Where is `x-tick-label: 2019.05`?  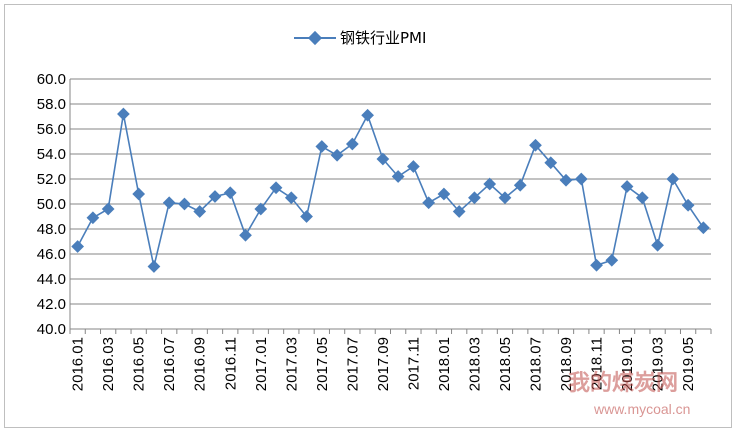 x-tick-label: 2019.05 is located at coordinates (688, 364).